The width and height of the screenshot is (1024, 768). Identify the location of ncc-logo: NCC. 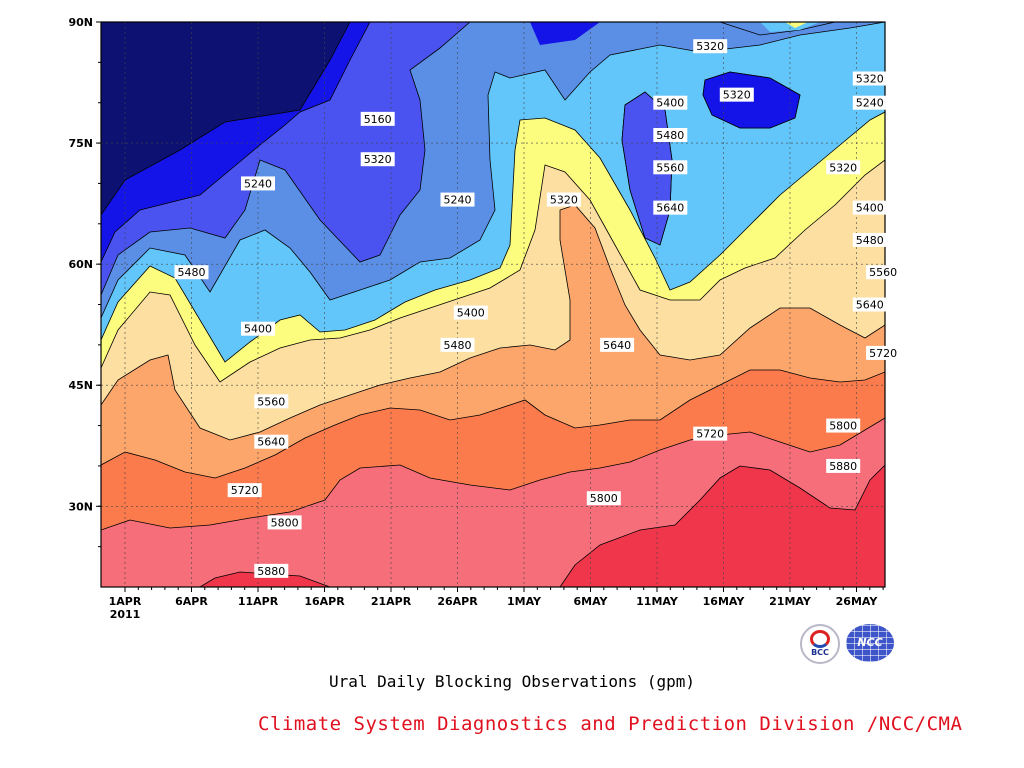
(870, 643).